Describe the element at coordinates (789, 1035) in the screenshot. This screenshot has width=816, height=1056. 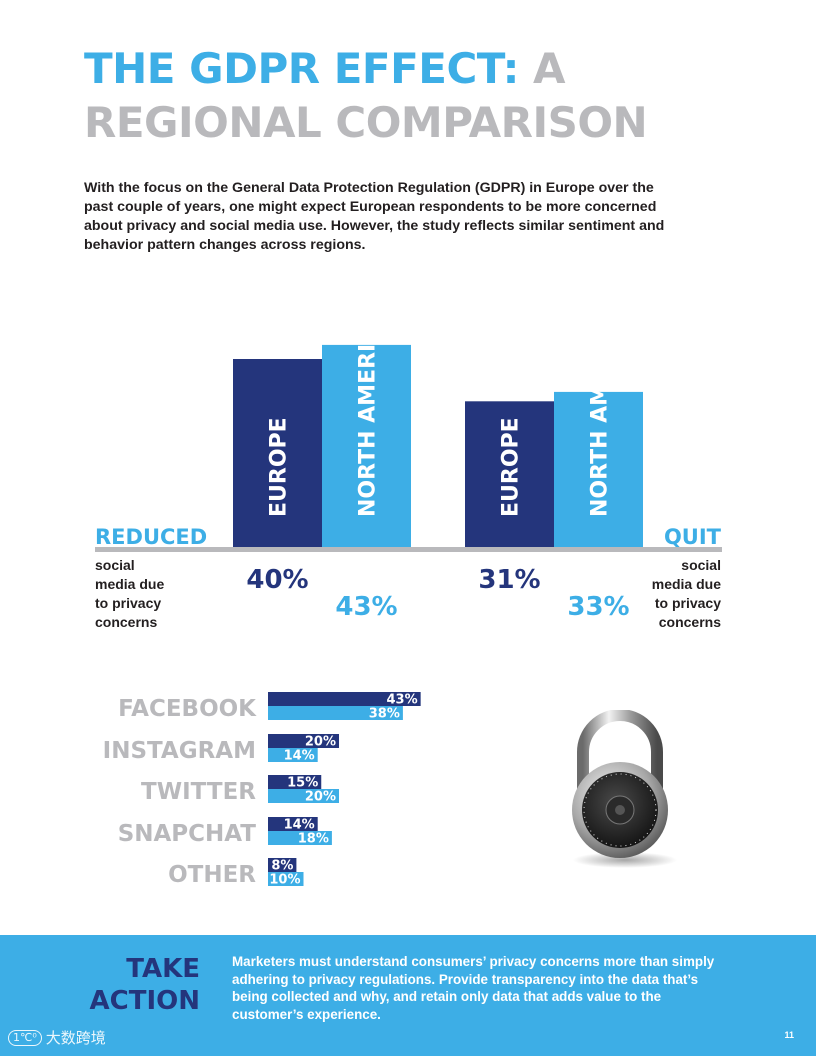
I see `page-number: 11` at that location.